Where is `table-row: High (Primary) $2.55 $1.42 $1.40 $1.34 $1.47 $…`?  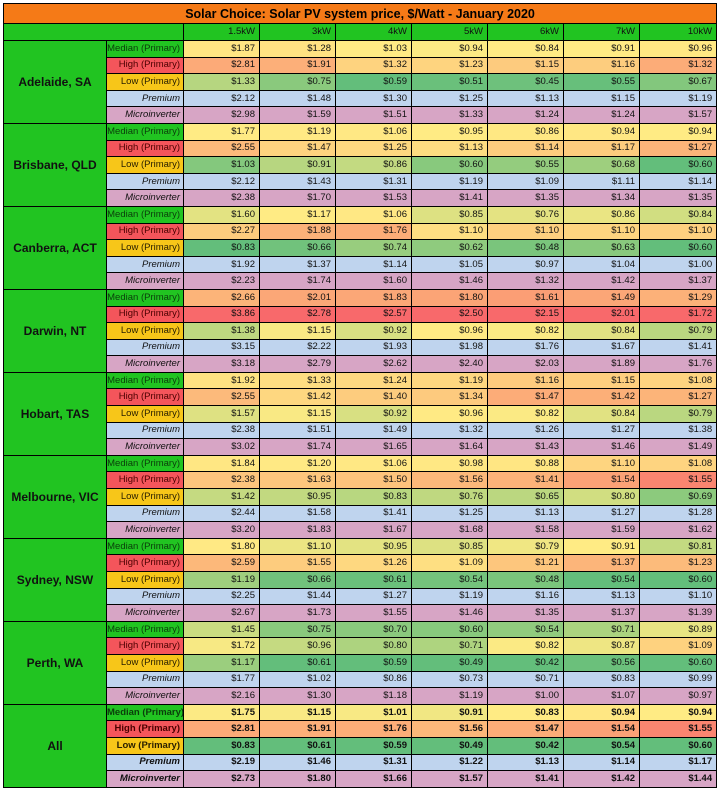
table-row: High (Primary) $2.55 $1.42 $1.40 $1.34 $1.47 $… is located at coordinates (361, 397).